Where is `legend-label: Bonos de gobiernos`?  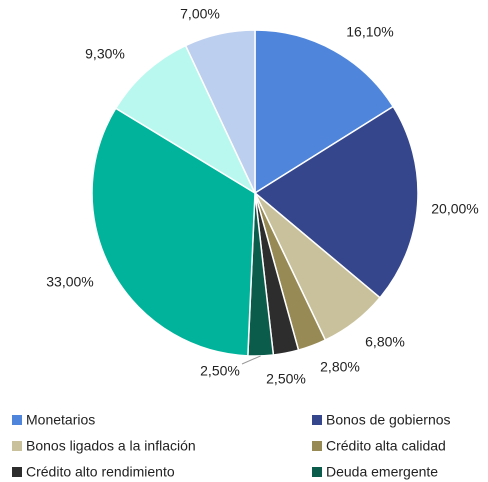 legend-label: Bonos de gobiernos is located at coordinates (388, 420).